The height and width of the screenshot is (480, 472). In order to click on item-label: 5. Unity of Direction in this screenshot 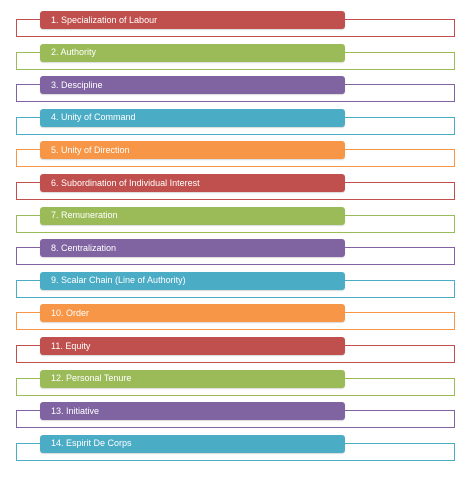, I will do `click(90, 149)`.